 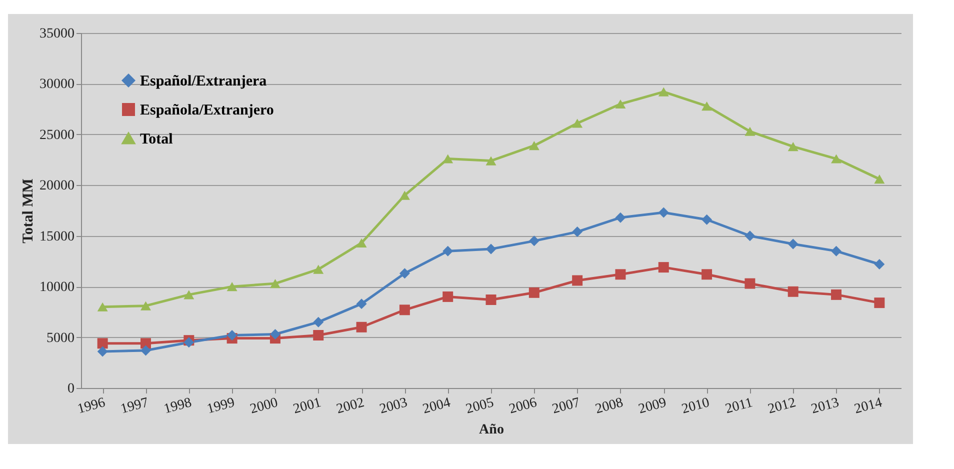 I want to click on x-tick-label: 2011, so click(x=739, y=407).